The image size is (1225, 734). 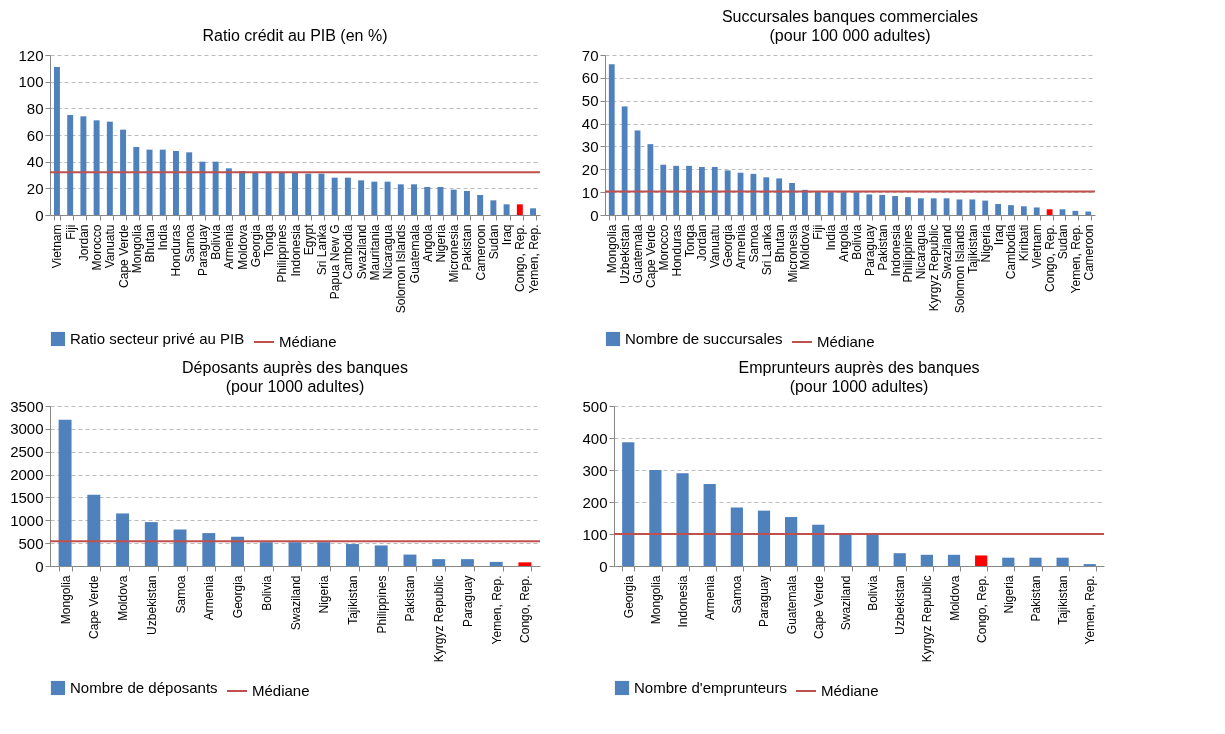 What do you see at coordinates (764, 601) in the screenshot?
I see `x-tick-label: Paraguay` at bounding box center [764, 601].